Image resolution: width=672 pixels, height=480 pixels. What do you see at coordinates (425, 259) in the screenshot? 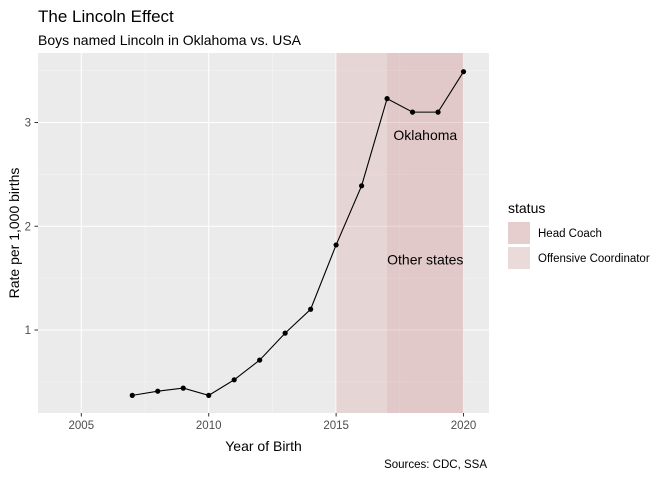
I see `annotation-label: Other states` at bounding box center [425, 259].